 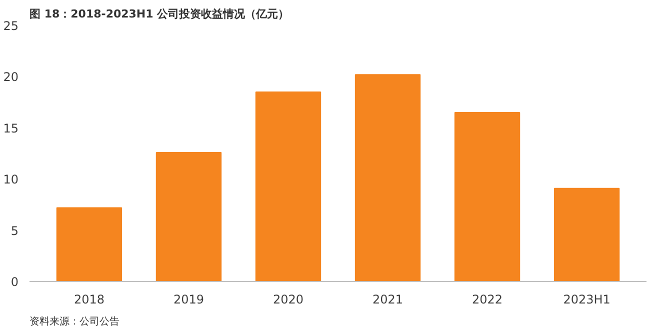 I want to click on y-tick-label: 10, so click(x=11, y=179).